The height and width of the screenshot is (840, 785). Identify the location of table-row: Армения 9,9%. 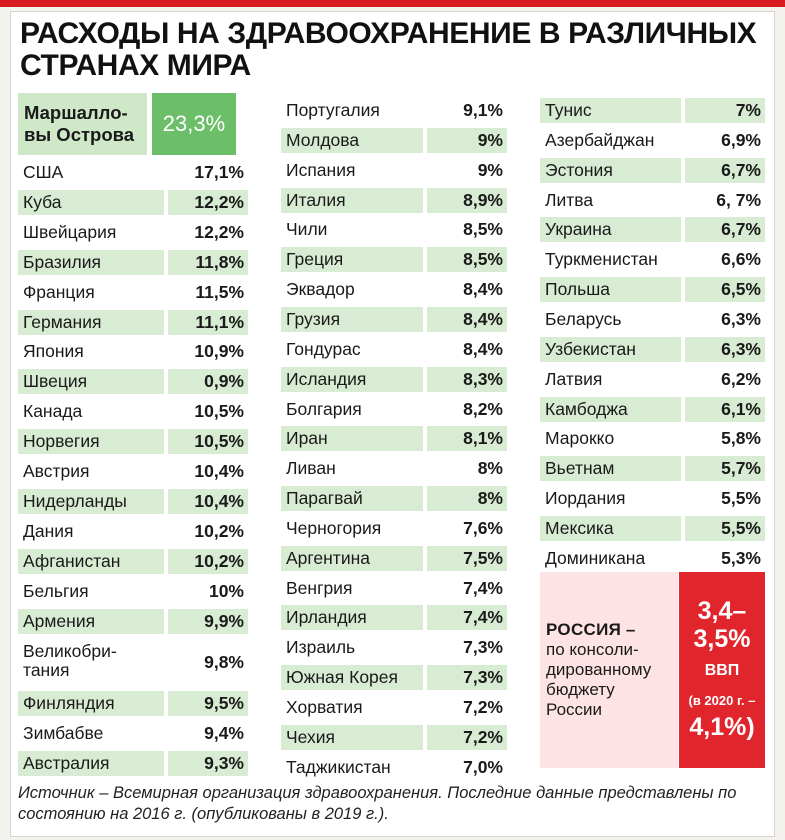
(133, 621).